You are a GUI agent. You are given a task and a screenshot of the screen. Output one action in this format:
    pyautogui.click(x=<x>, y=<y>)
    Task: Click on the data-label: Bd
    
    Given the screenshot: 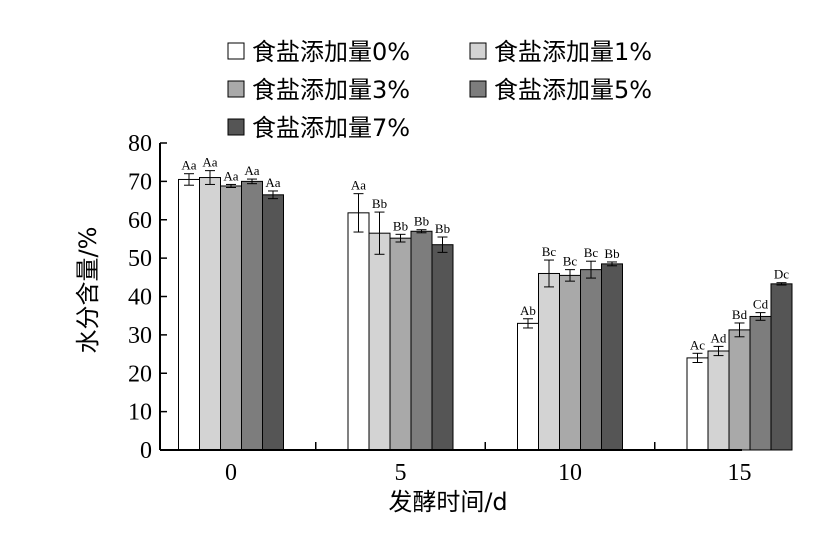 What is the action you would take?
    pyautogui.click(x=740, y=314)
    